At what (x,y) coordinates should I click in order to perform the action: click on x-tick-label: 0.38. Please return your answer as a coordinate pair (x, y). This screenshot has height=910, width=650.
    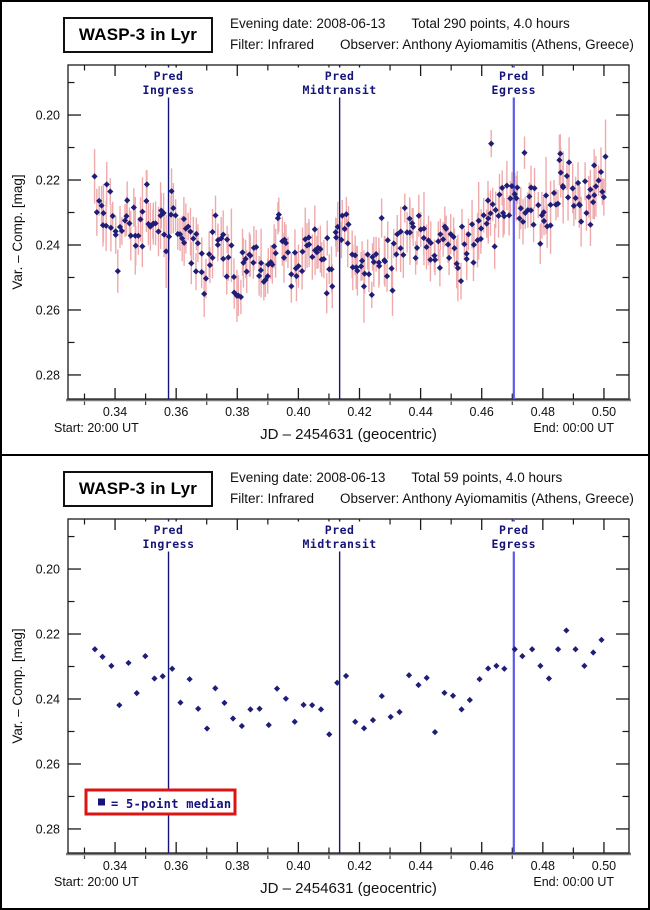
    Looking at the image, I should click on (237, 866).